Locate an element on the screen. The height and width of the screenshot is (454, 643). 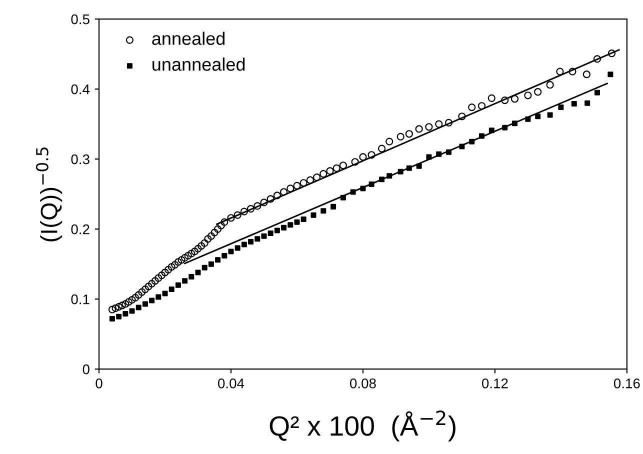
x-tick-label: 0.08 is located at coordinates (363, 383).